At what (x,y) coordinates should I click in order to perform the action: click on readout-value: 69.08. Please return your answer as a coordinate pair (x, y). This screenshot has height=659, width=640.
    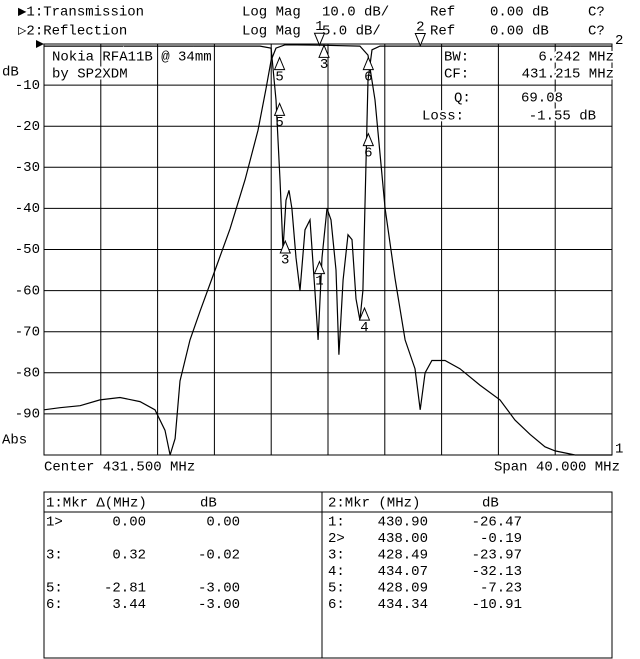
    Looking at the image, I should click on (542, 99).